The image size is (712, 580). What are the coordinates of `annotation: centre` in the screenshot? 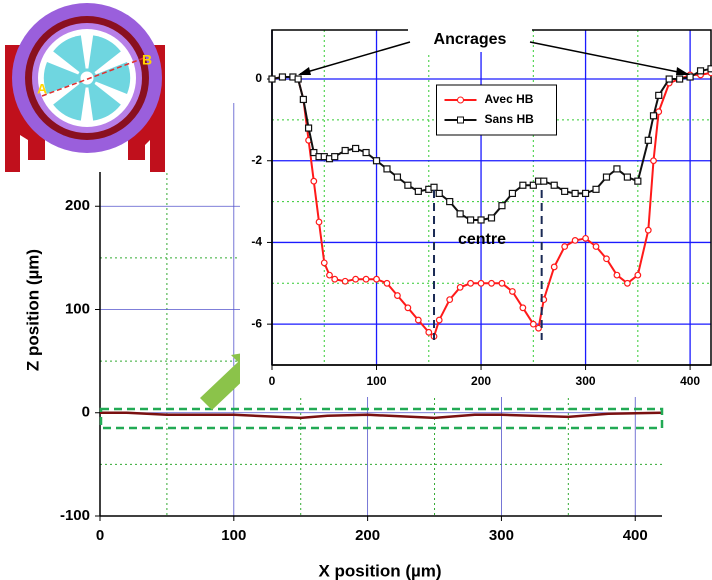 It's located at (482, 239).